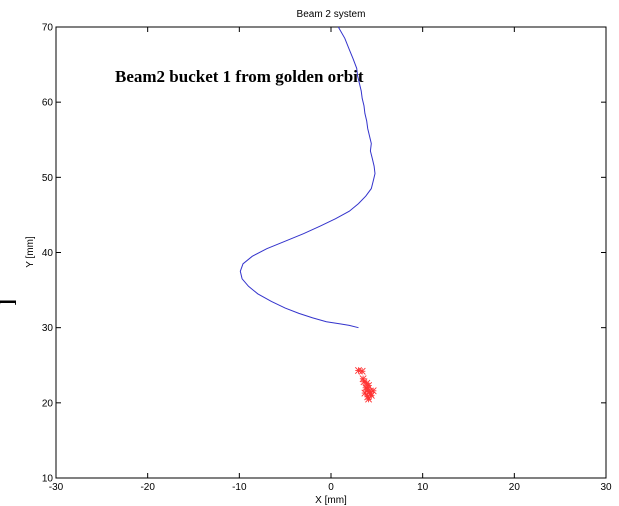  I want to click on y-tick-label: 10, so click(48, 479).